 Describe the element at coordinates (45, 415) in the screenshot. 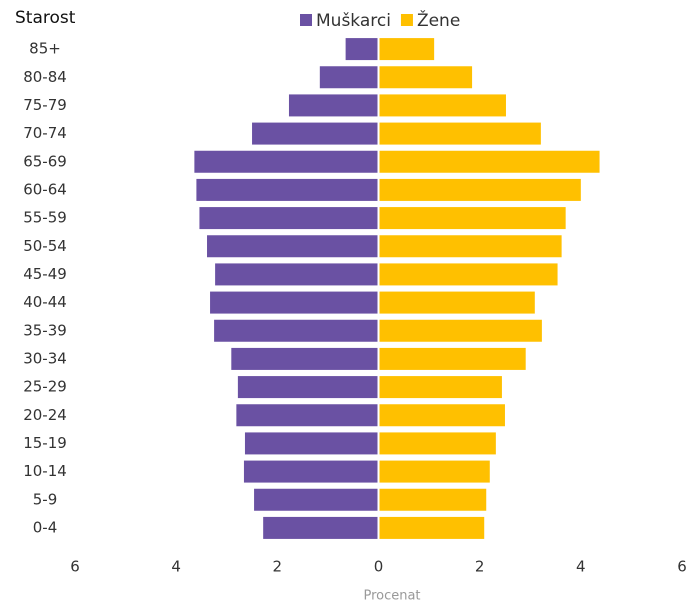

I see `y-tick-label: 20-24` at that location.